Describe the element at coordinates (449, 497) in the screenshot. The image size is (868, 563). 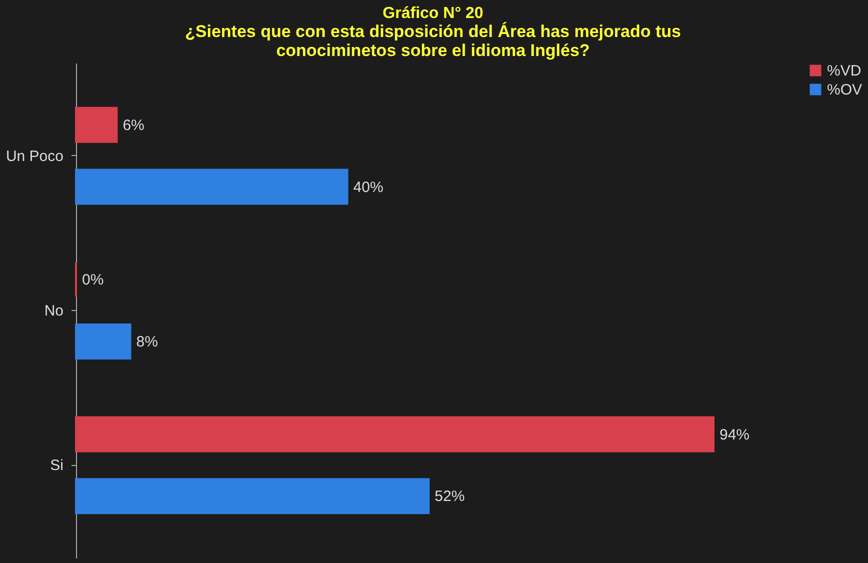
I see `data-label: 52%` at that location.